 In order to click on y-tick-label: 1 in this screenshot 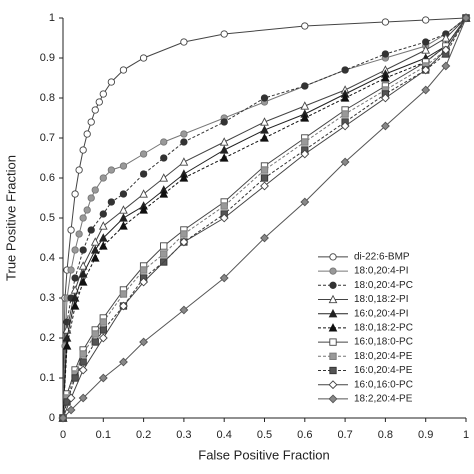, I will do `click(52, 18)`.